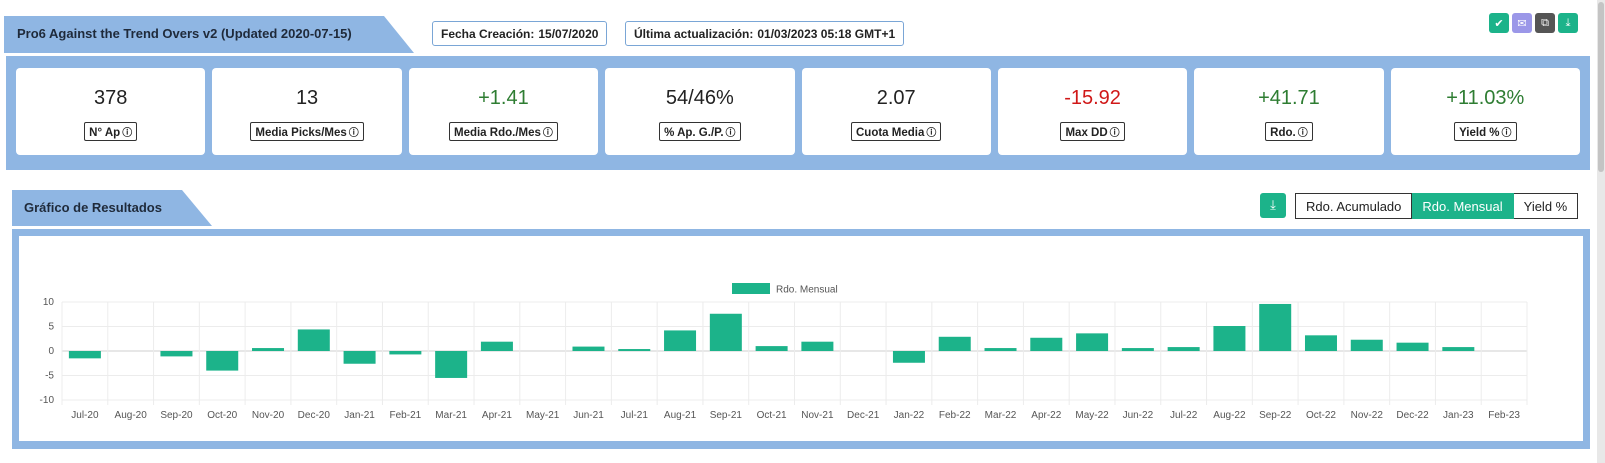  I want to click on x-tick-label: Jul-22, so click(1184, 415).